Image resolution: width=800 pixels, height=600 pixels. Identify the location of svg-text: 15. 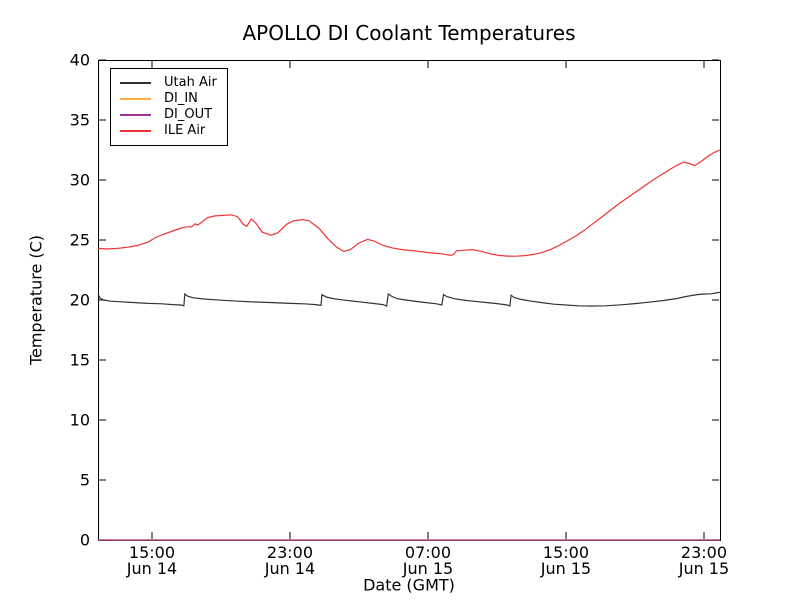
(80, 360).